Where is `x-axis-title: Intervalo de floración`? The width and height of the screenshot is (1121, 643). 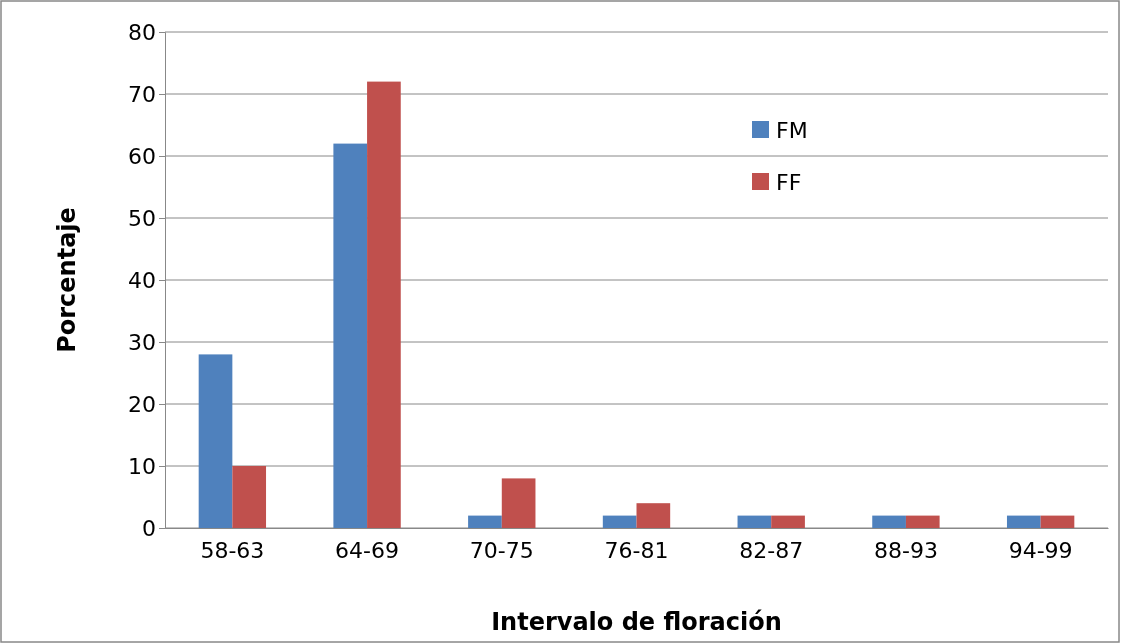
x-axis-title: Intervalo de floración is located at coordinates (636, 622).